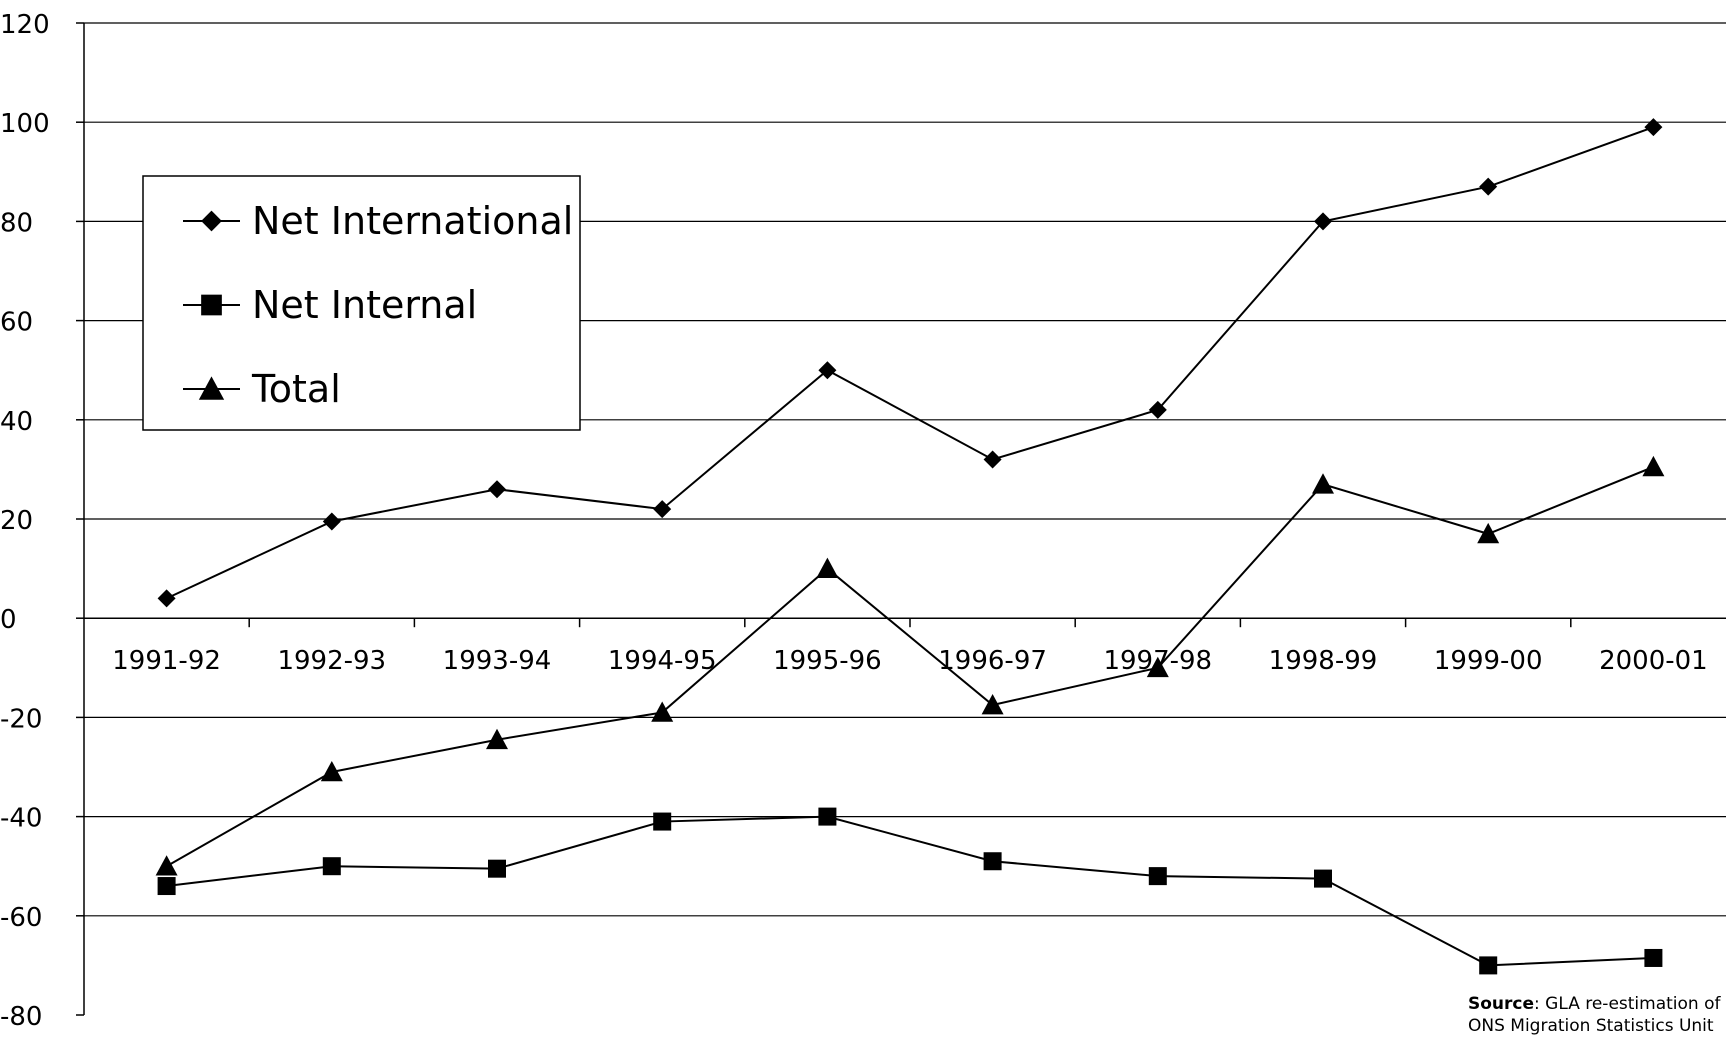  I want to click on x-tick-label: 2000-01, so click(1653, 661).